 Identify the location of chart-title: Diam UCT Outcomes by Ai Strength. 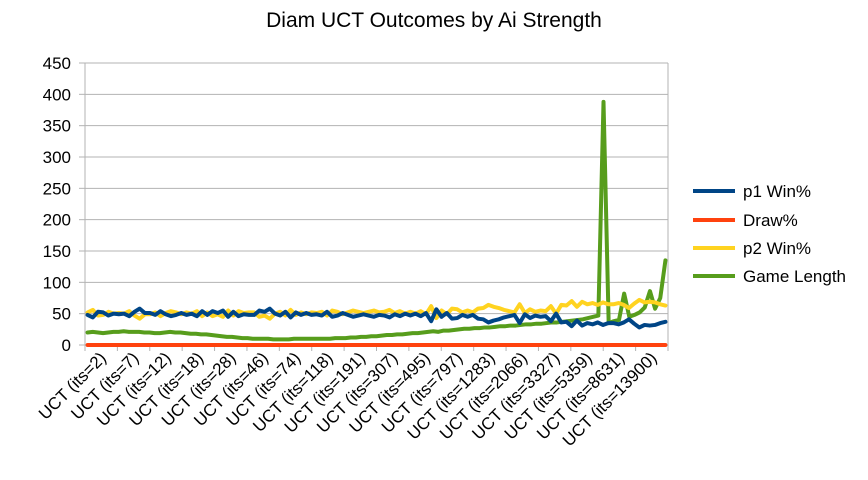
(434, 20).